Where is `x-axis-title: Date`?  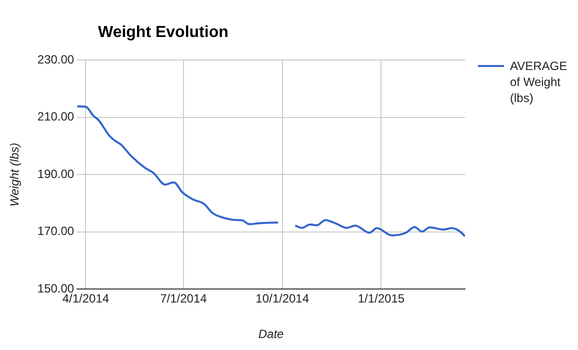 x-axis-title: Date is located at coordinates (271, 334).